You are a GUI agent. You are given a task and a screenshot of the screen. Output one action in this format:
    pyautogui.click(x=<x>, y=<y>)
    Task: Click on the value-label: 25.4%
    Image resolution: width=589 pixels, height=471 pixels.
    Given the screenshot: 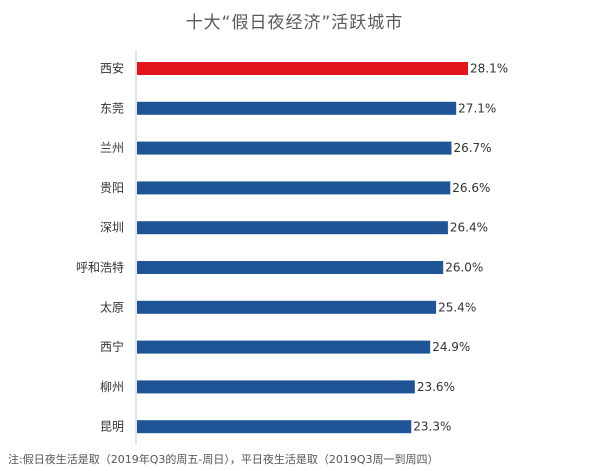 What is the action you would take?
    pyautogui.click(x=457, y=307)
    